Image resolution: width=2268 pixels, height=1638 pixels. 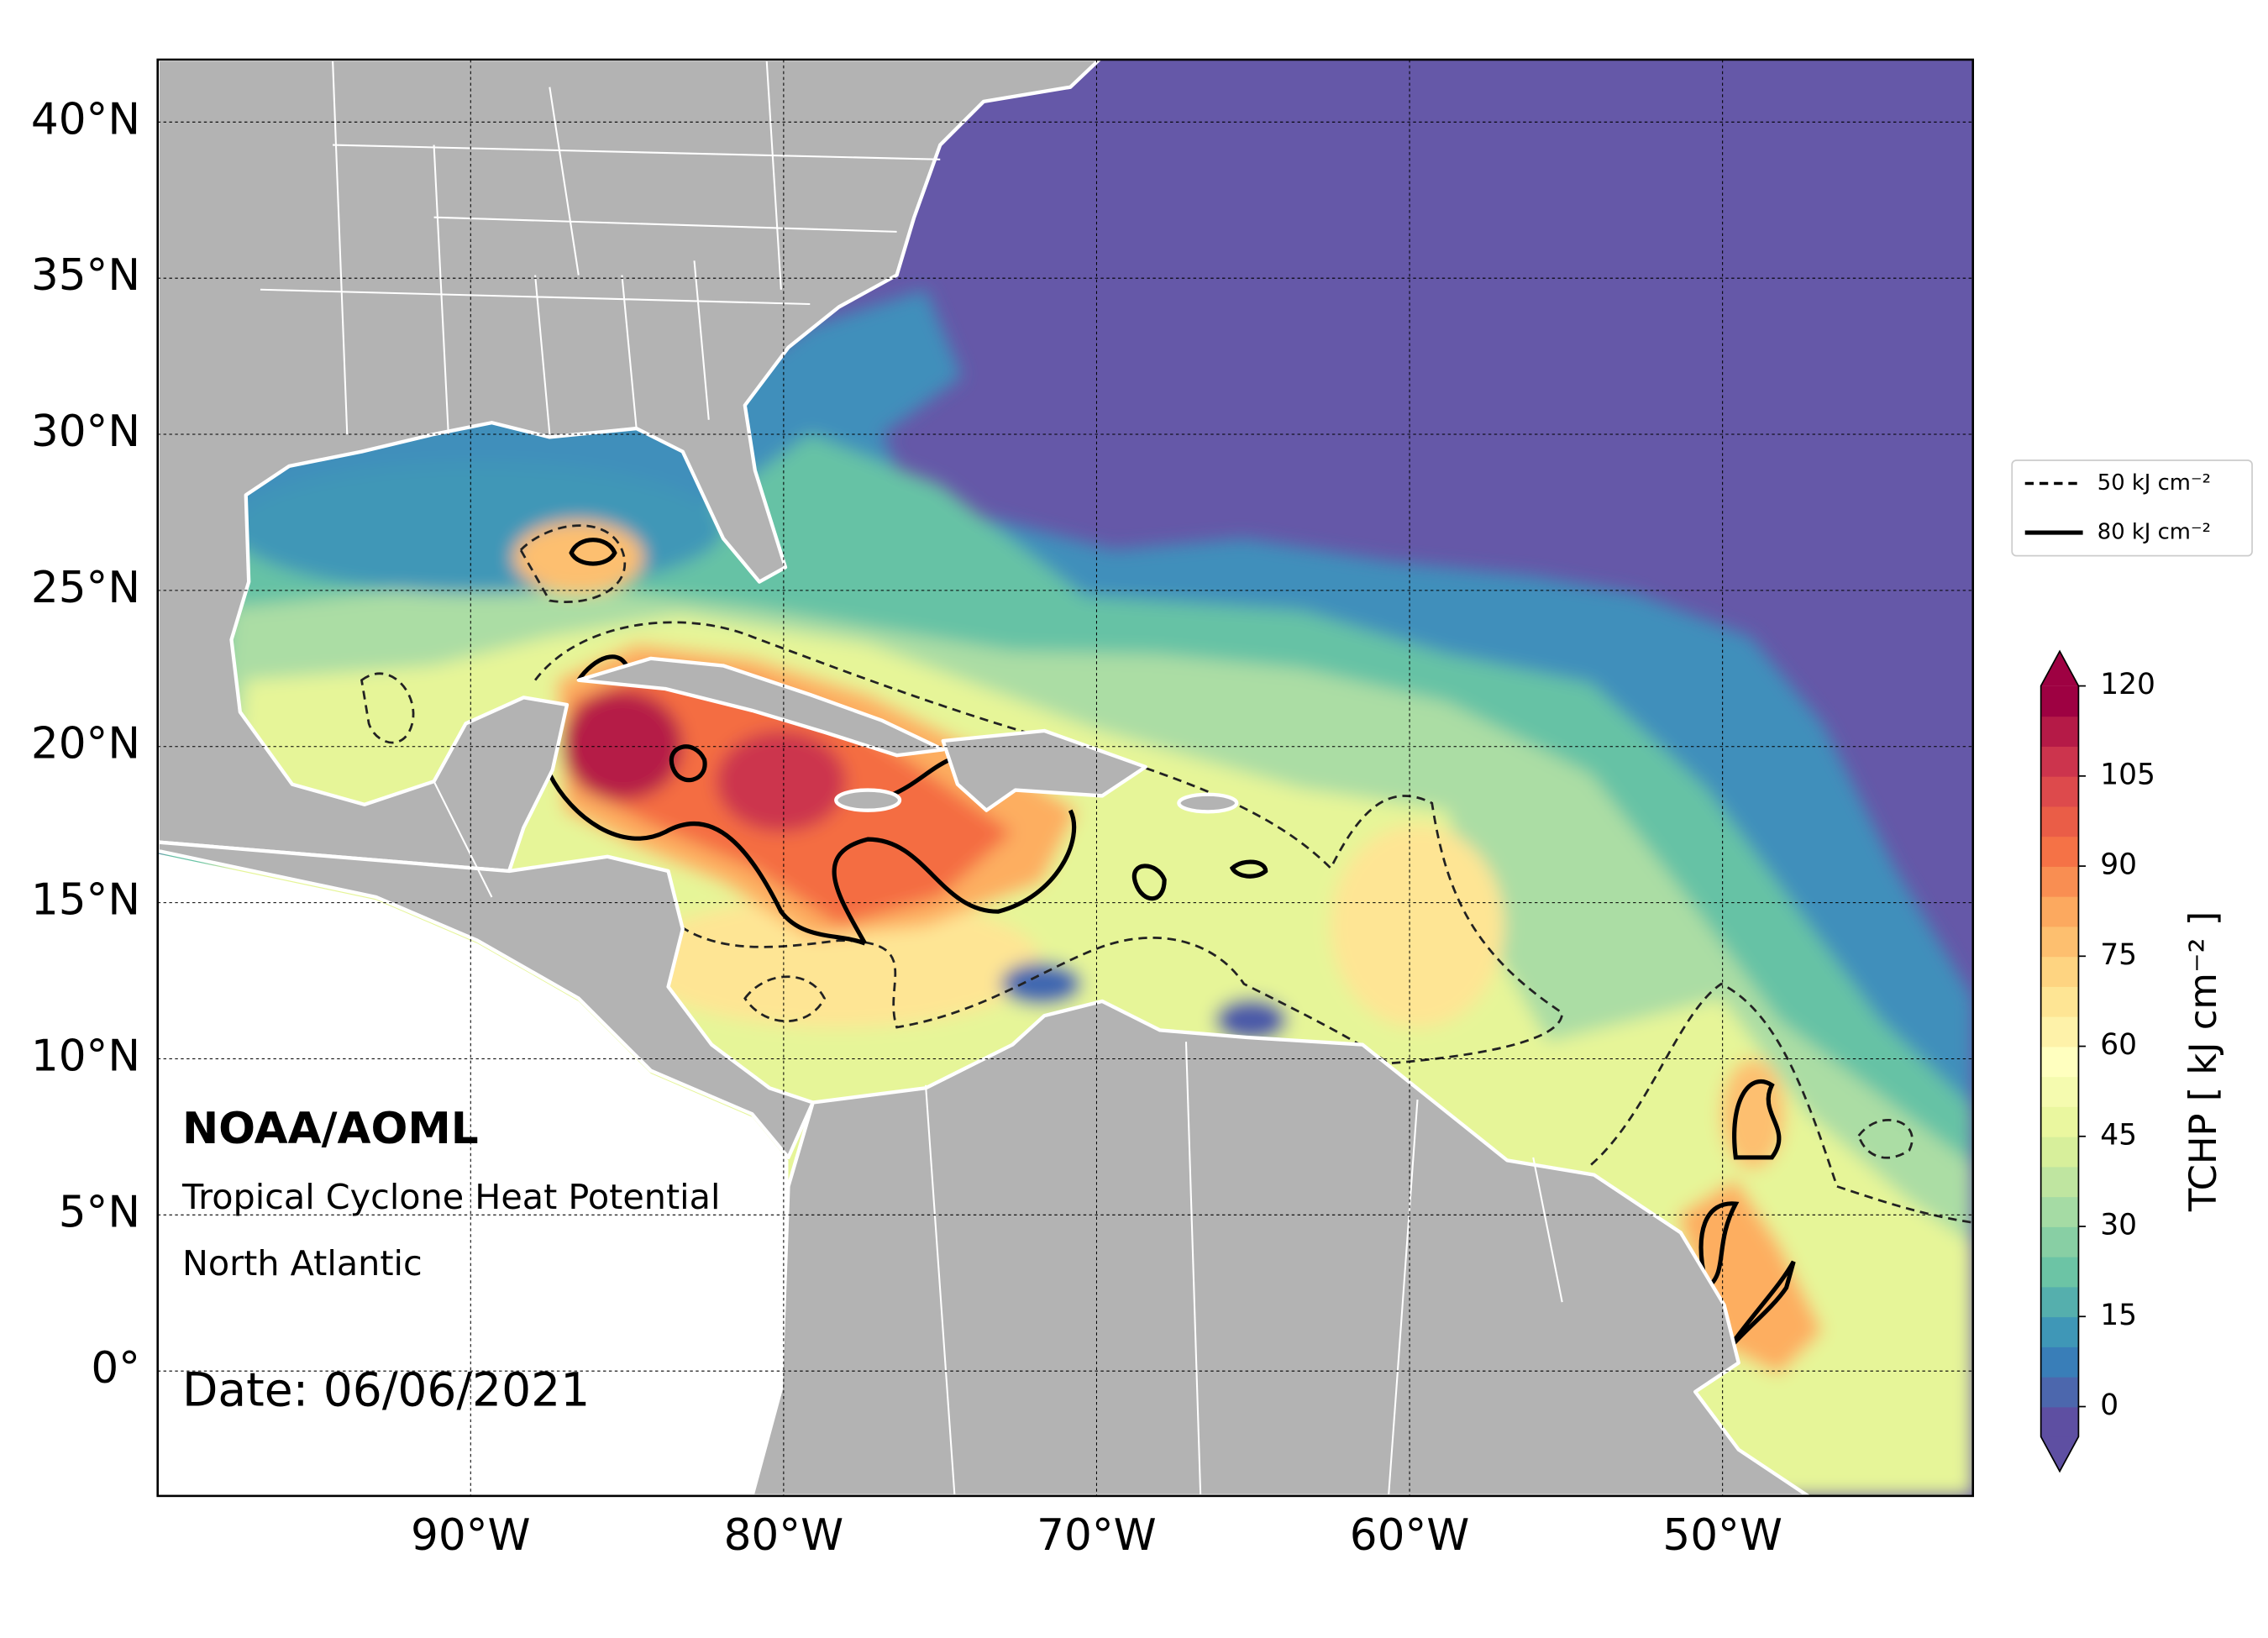 What do you see at coordinates (760, 707) in the screenshot?
I see `cuba` at bounding box center [760, 707].